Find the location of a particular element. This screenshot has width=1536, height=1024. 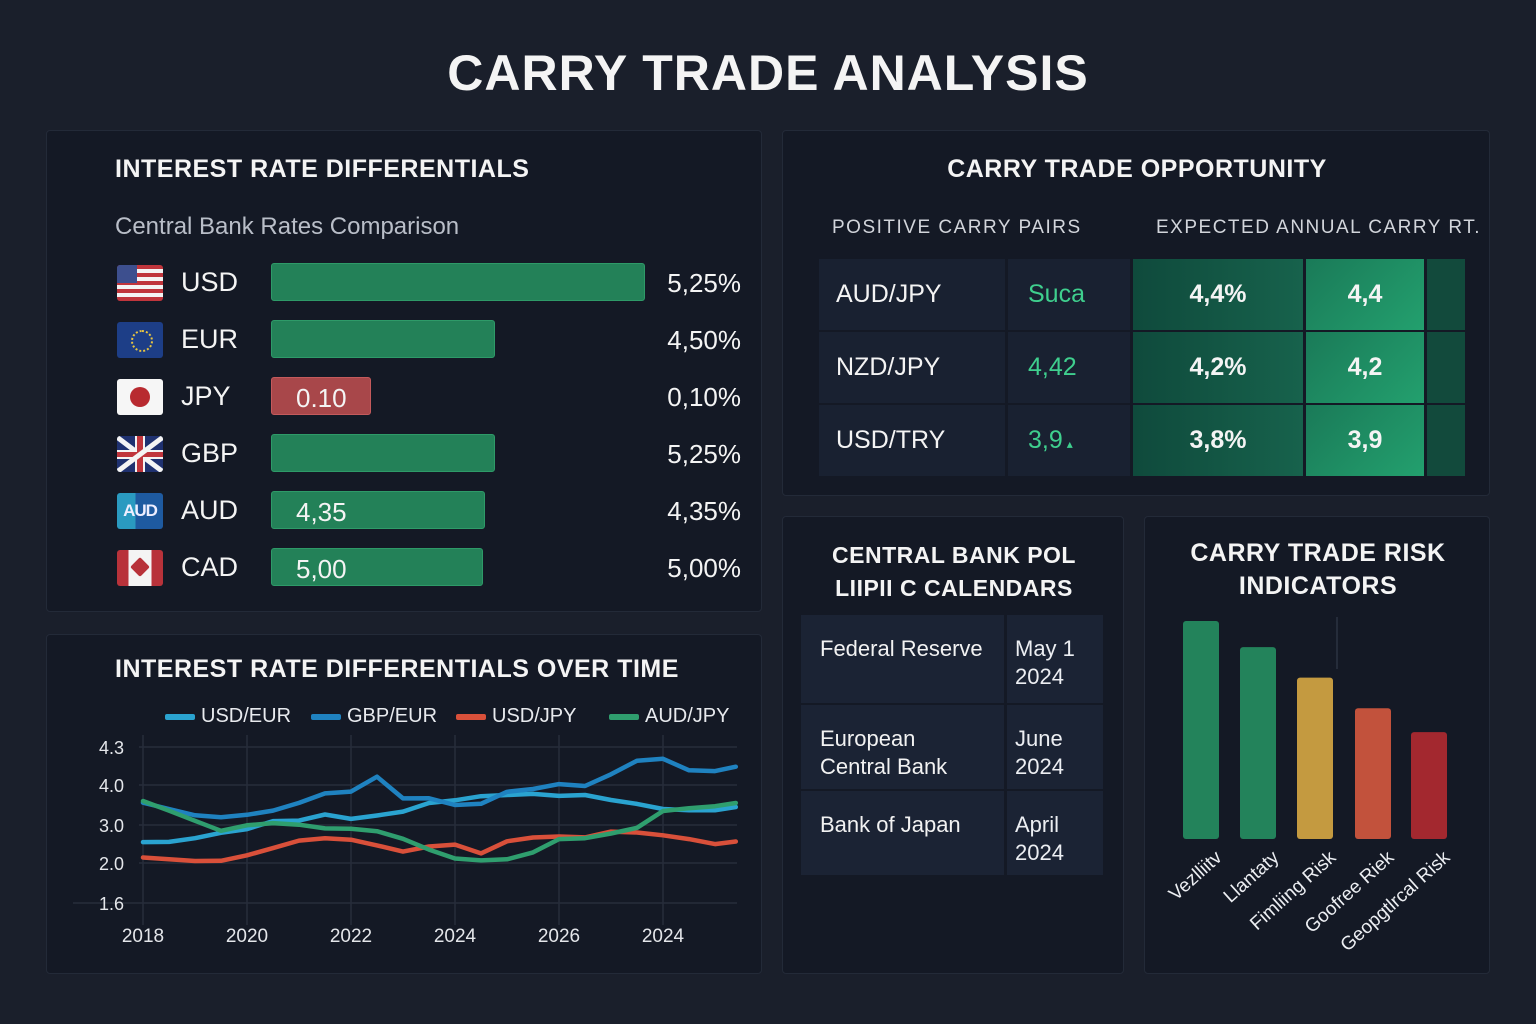

bank-name-line1: Federal Reserve is located at coordinates (901, 648).